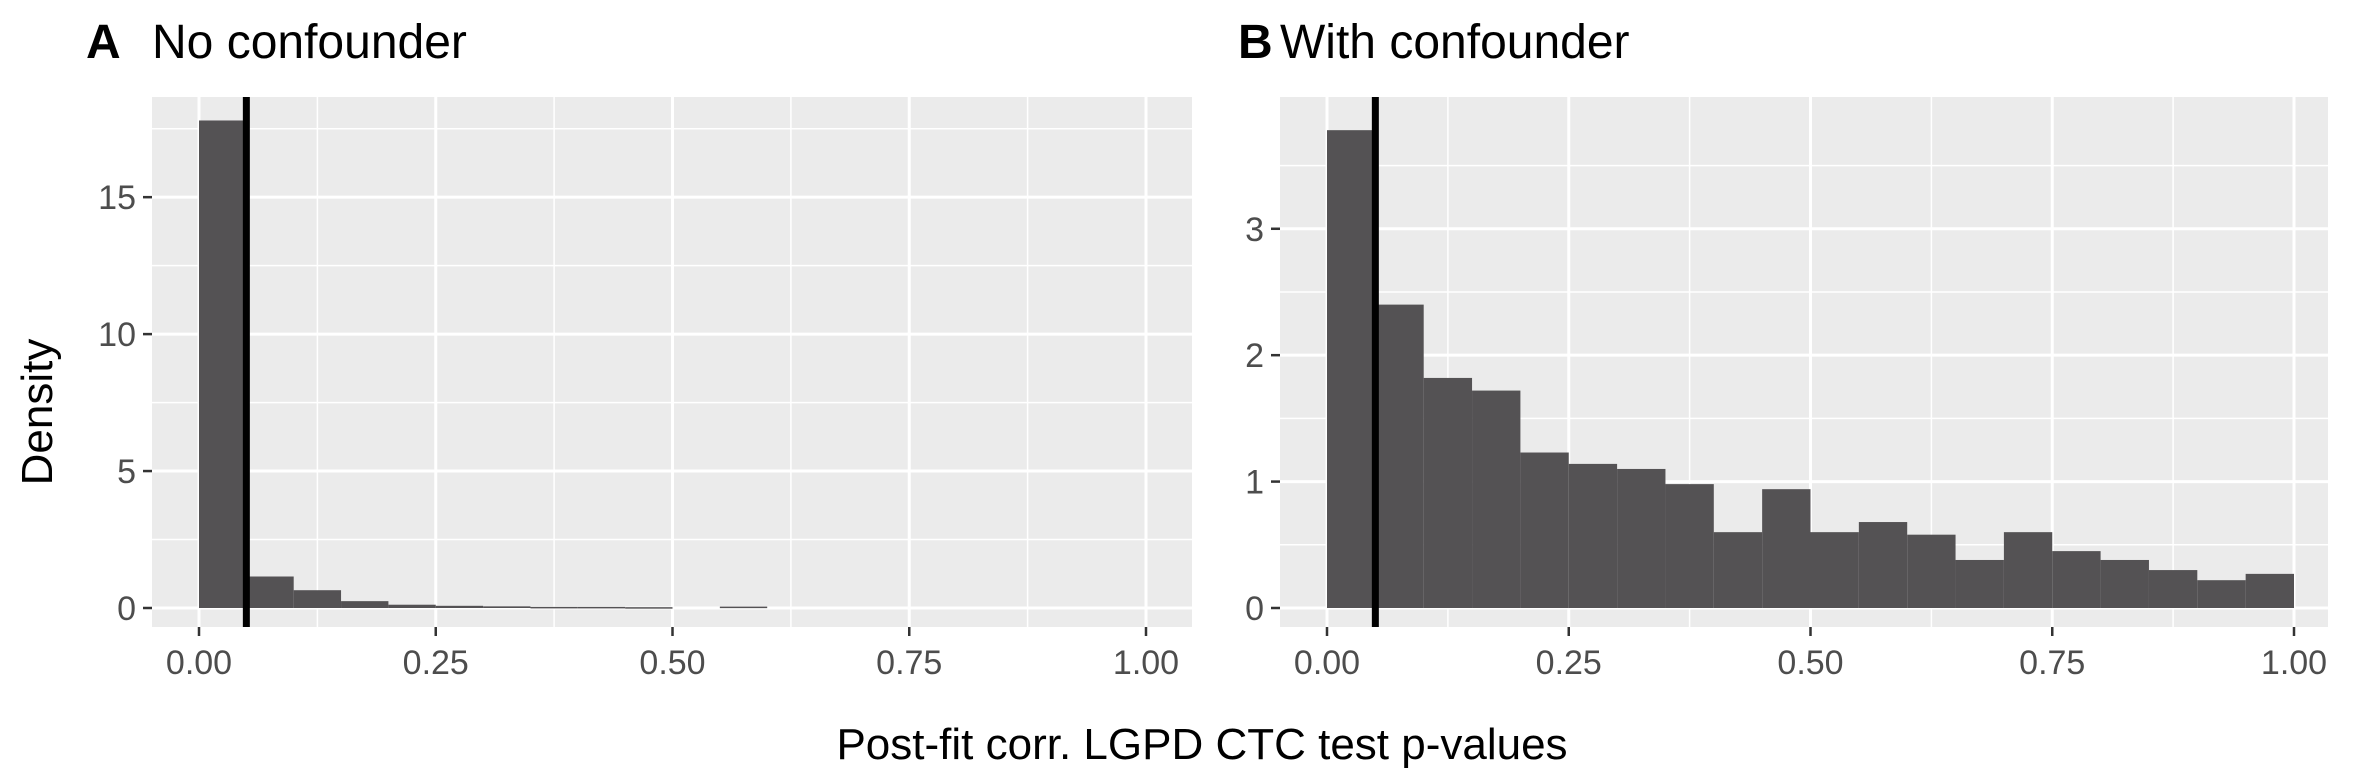  What do you see at coordinates (1254, 230) in the screenshot?
I see `panel-b-y-tick-label: 3` at bounding box center [1254, 230].